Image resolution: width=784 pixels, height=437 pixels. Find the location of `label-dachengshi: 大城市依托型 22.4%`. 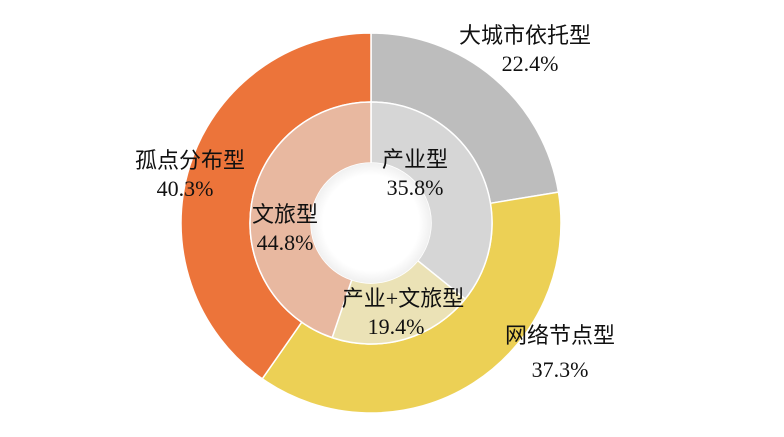

label-dachengshi: 大城市依托型 22.4% is located at coordinates (525, 50).